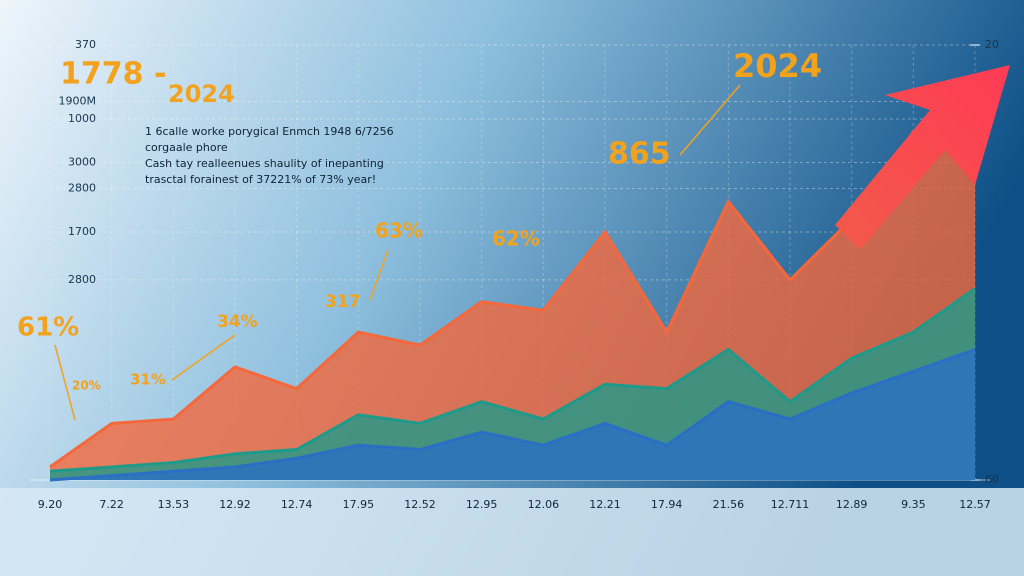 Image resolution: width=1024 pixels, height=576 pixels. Describe the element at coordinates (482, 504) in the screenshot. I see `x-tick-label: 12.95` at that location.